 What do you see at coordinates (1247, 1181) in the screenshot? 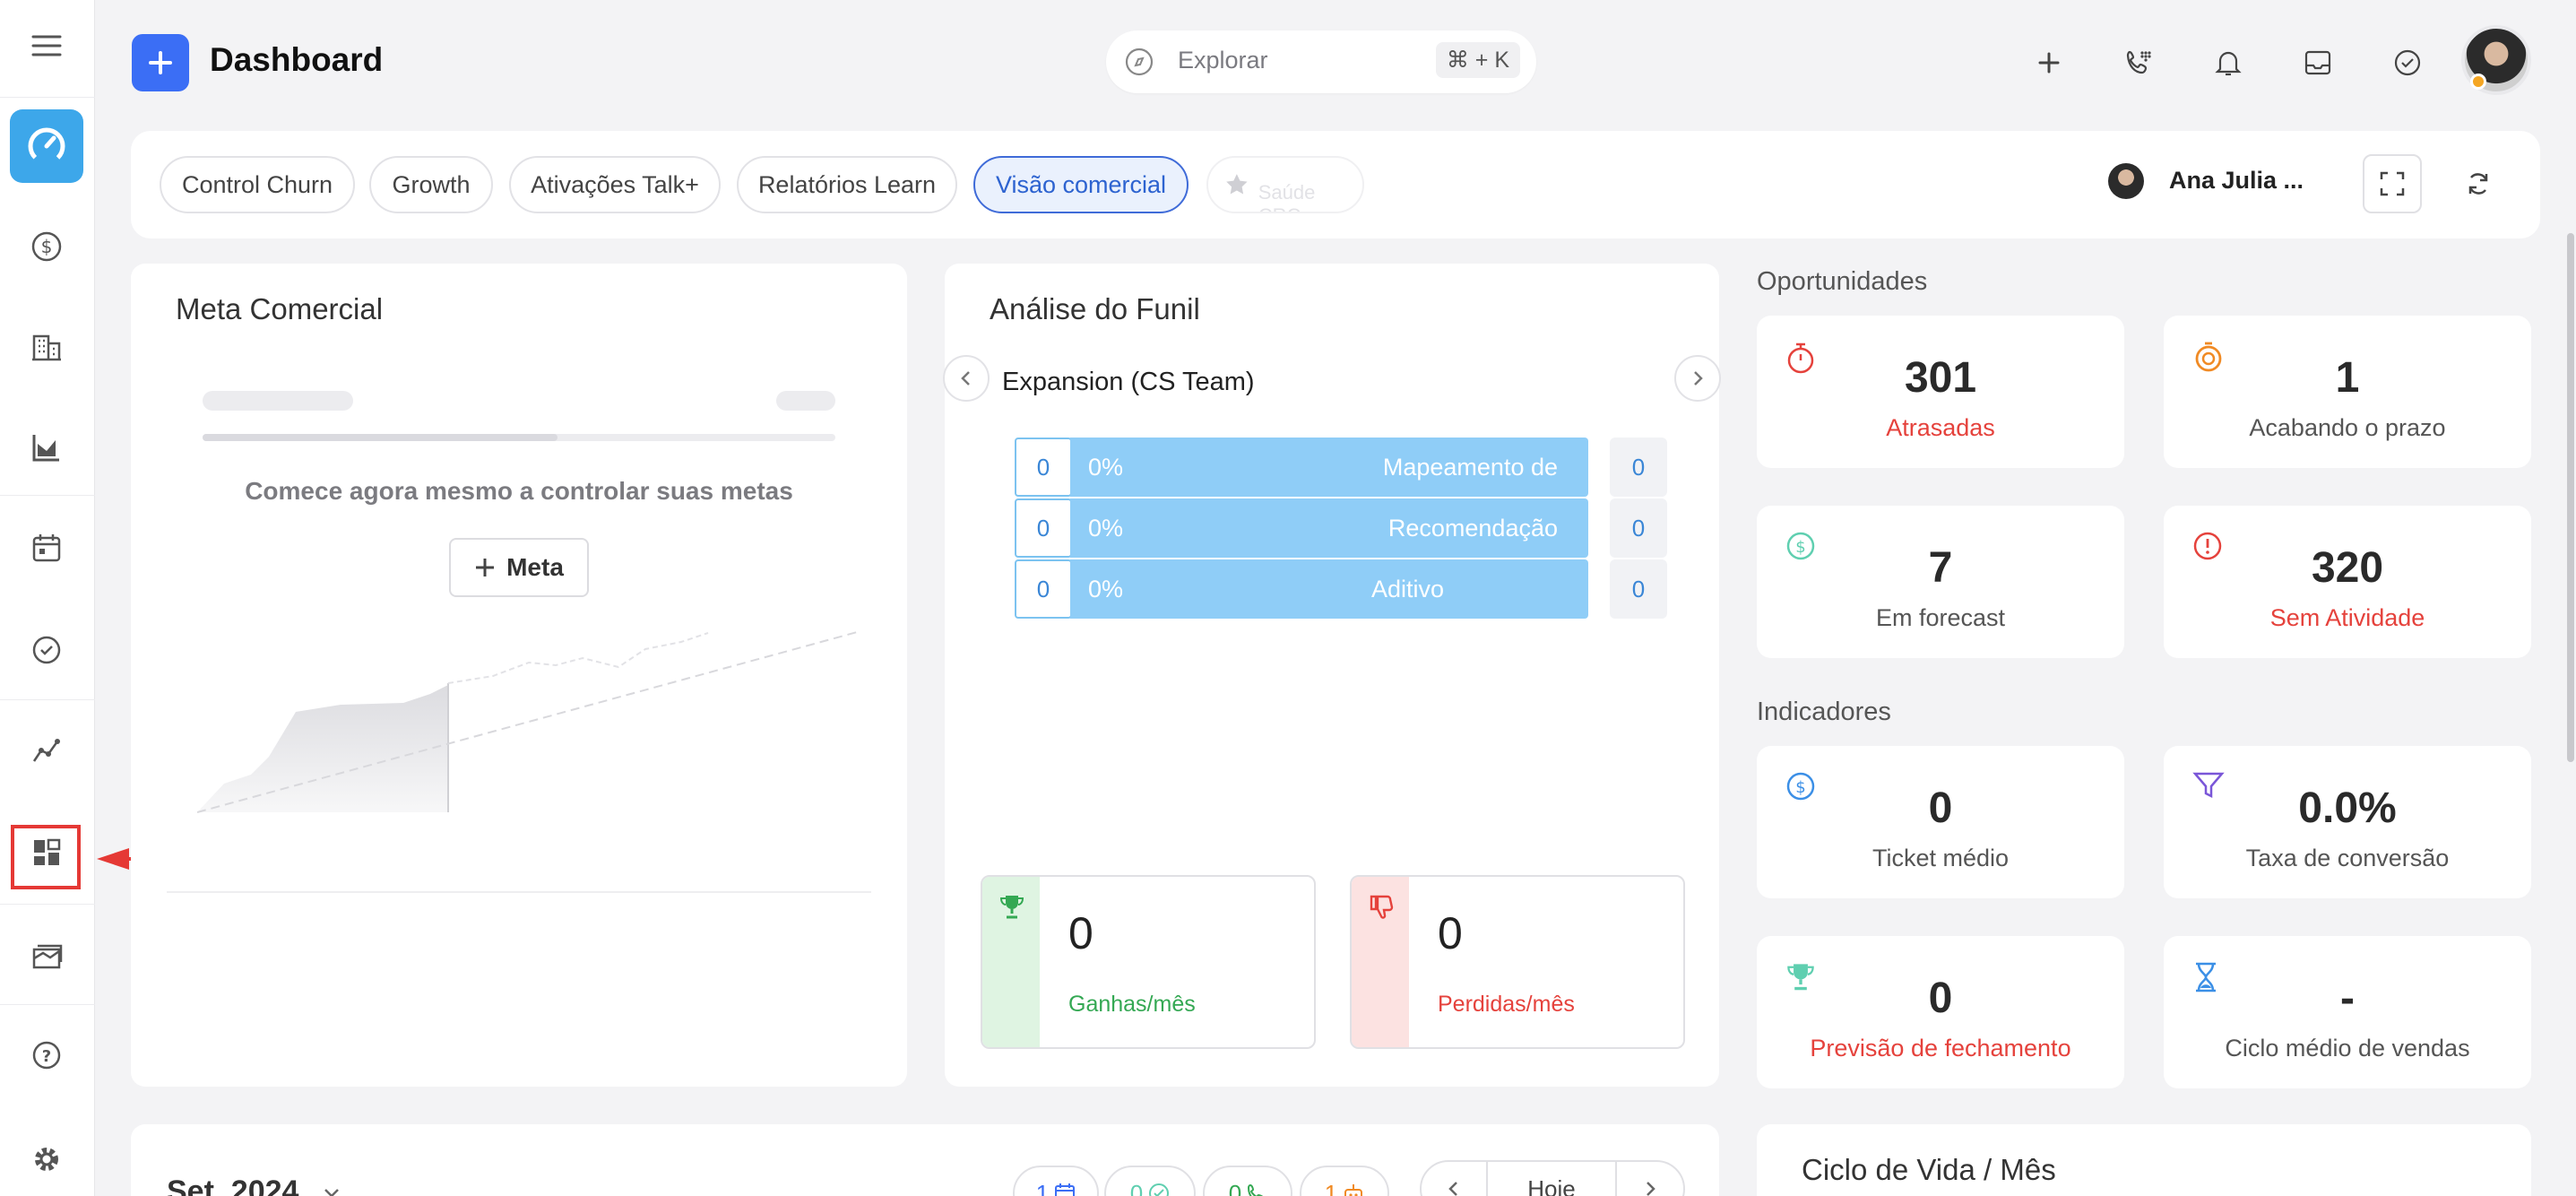
I see `calls-chip: 0` at bounding box center [1247, 1181].